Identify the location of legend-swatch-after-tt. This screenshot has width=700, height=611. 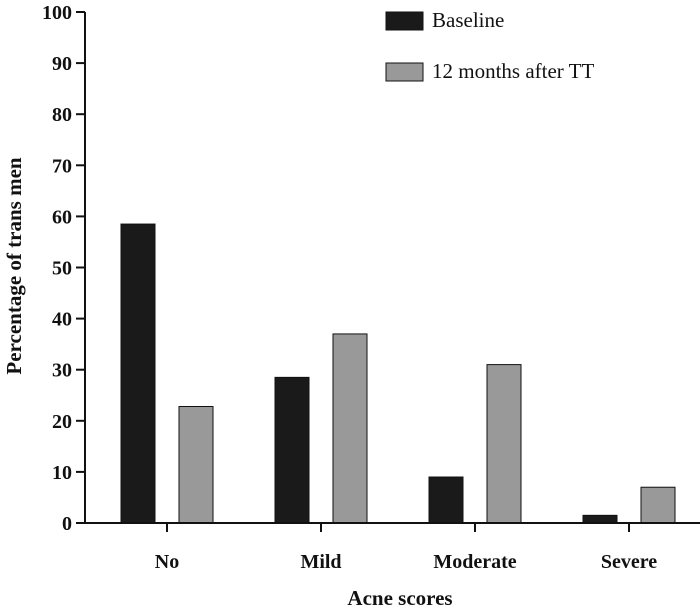
(404, 72).